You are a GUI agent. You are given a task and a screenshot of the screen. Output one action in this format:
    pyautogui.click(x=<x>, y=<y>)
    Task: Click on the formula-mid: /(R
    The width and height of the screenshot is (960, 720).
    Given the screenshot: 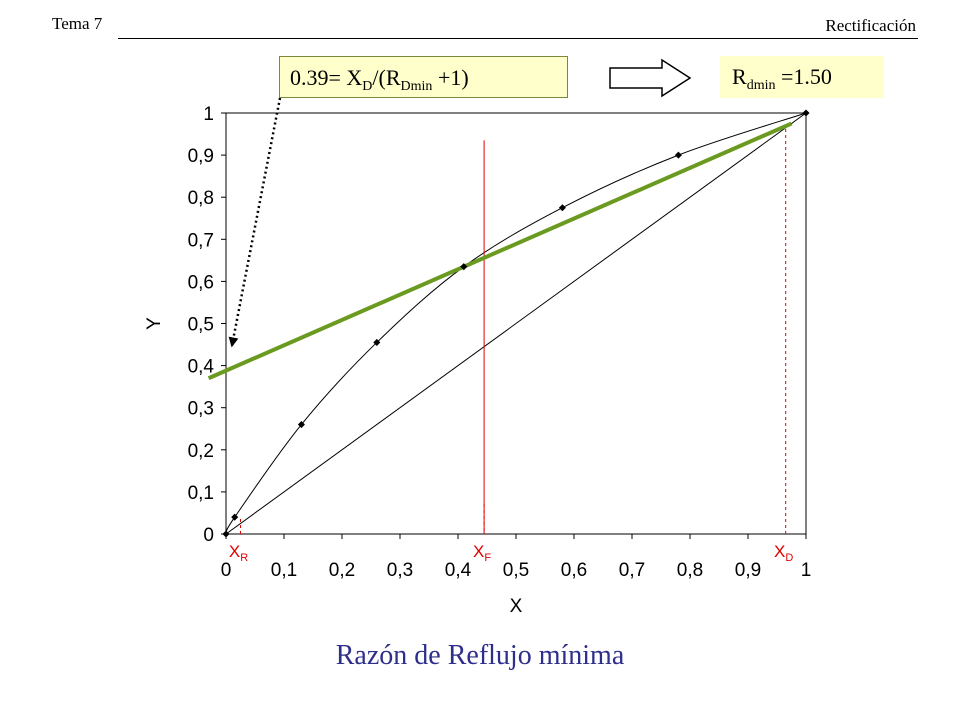 What is the action you would take?
    pyautogui.click(x=386, y=77)
    